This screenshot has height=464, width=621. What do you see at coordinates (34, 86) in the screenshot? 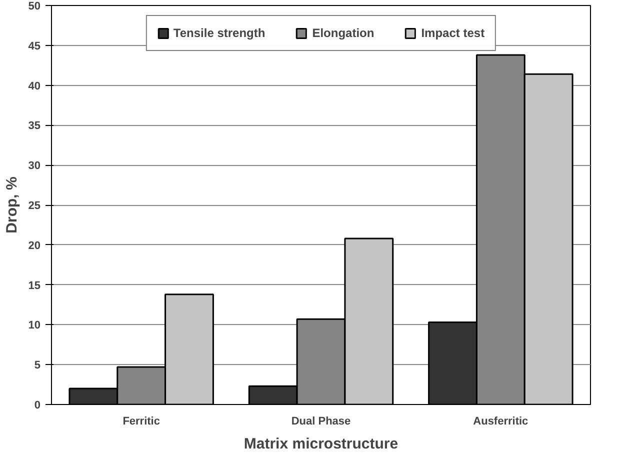
I see `y-tick-label: 40` at bounding box center [34, 86].